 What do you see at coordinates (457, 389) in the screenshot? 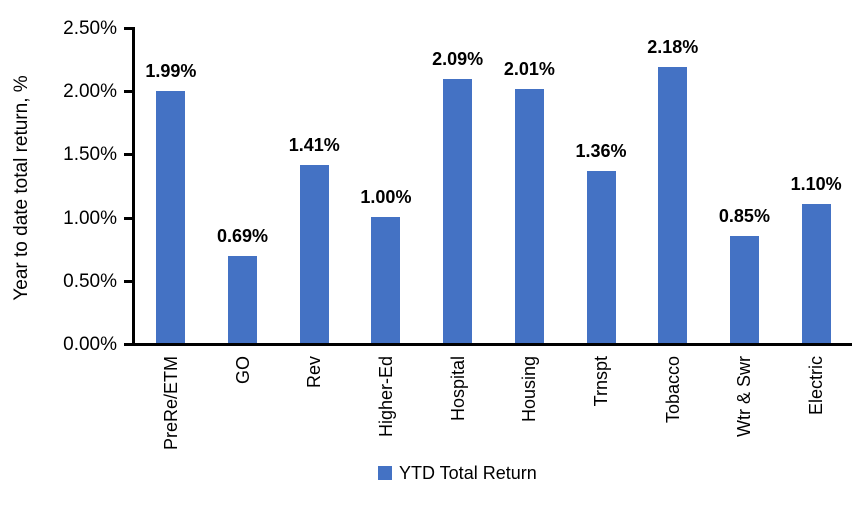
I see `category-label: Hospital` at bounding box center [457, 389].